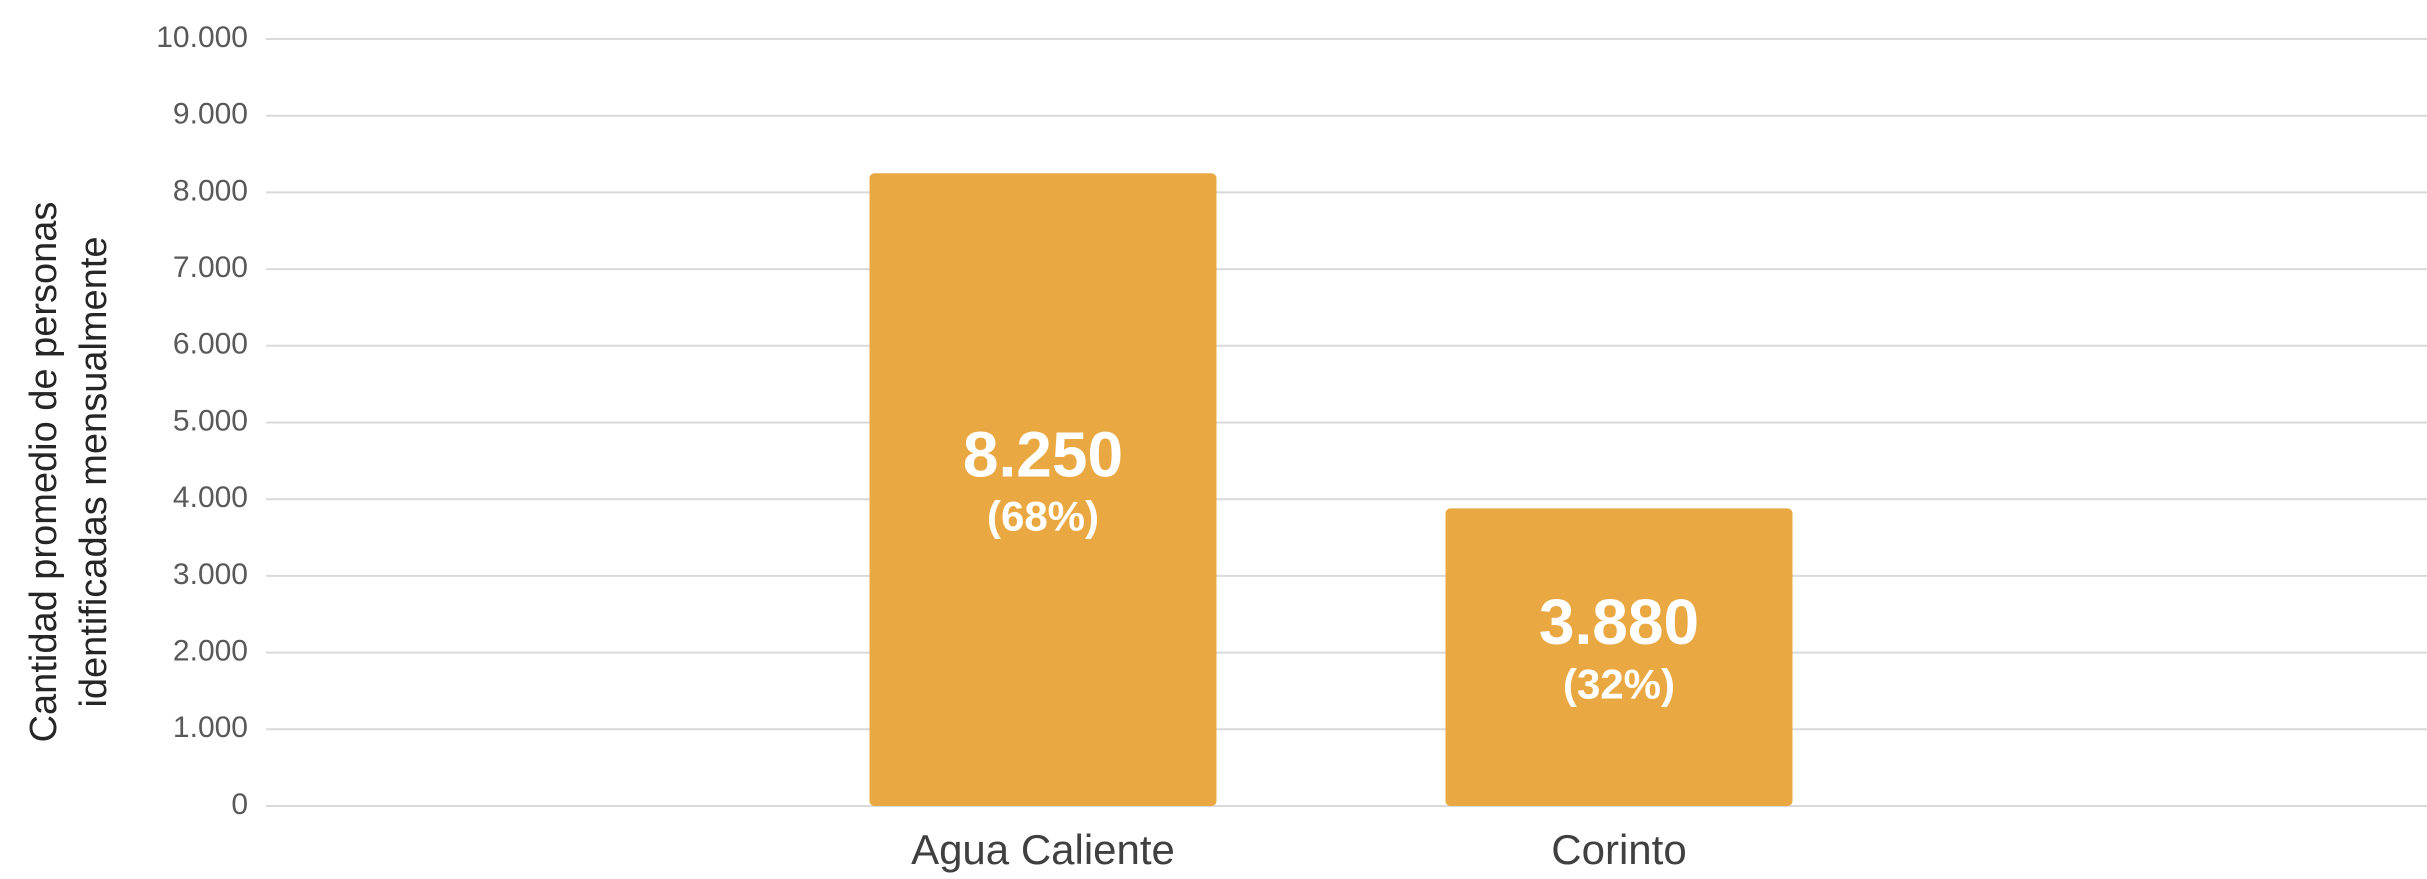 The width and height of the screenshot is (2427, 879). What do you see at coordinates (1618, 849) in the screenshot?
I see `x-tick-label: Corinto` at bounding box center [1618, 849].